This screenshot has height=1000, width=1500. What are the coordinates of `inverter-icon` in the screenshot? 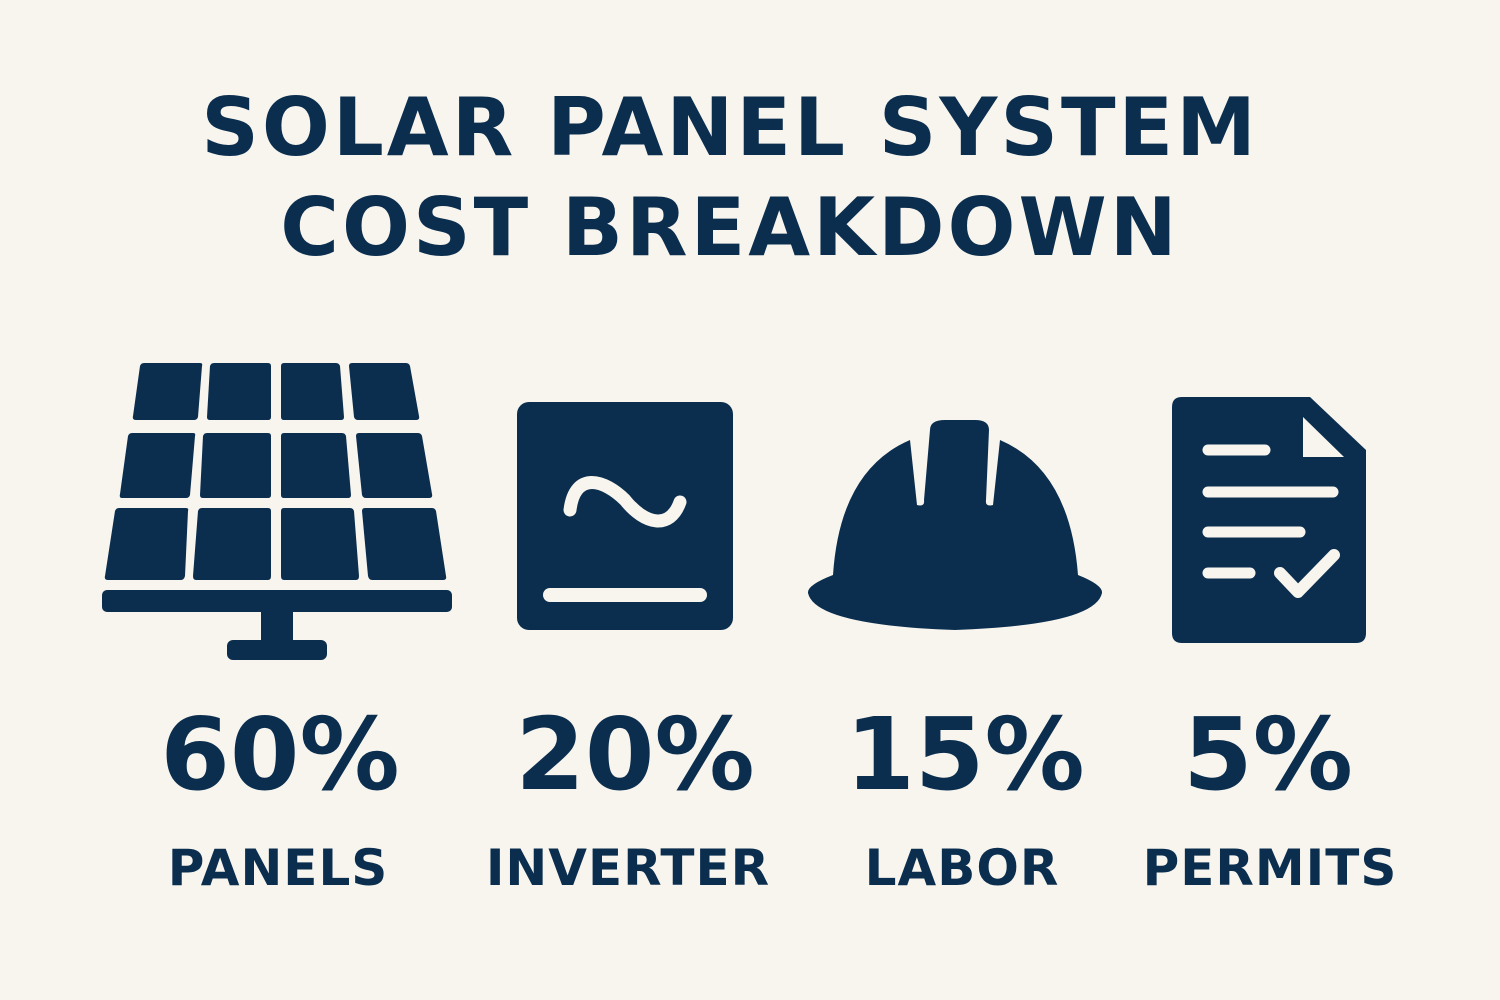 It's located at (625, 516).